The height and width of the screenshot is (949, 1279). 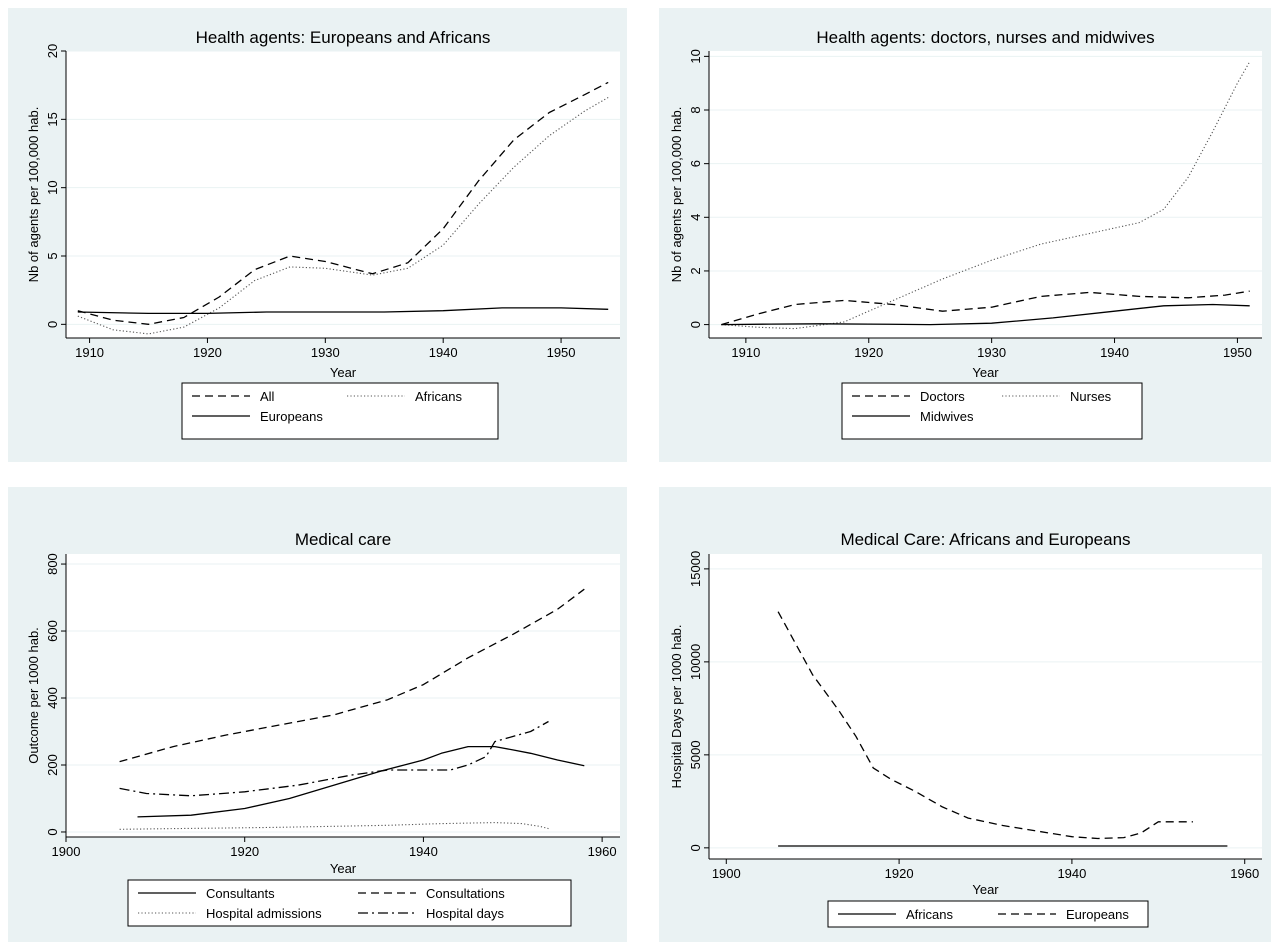 I want to click on y-tick-label-1: 2, so click(x=695, y=270).